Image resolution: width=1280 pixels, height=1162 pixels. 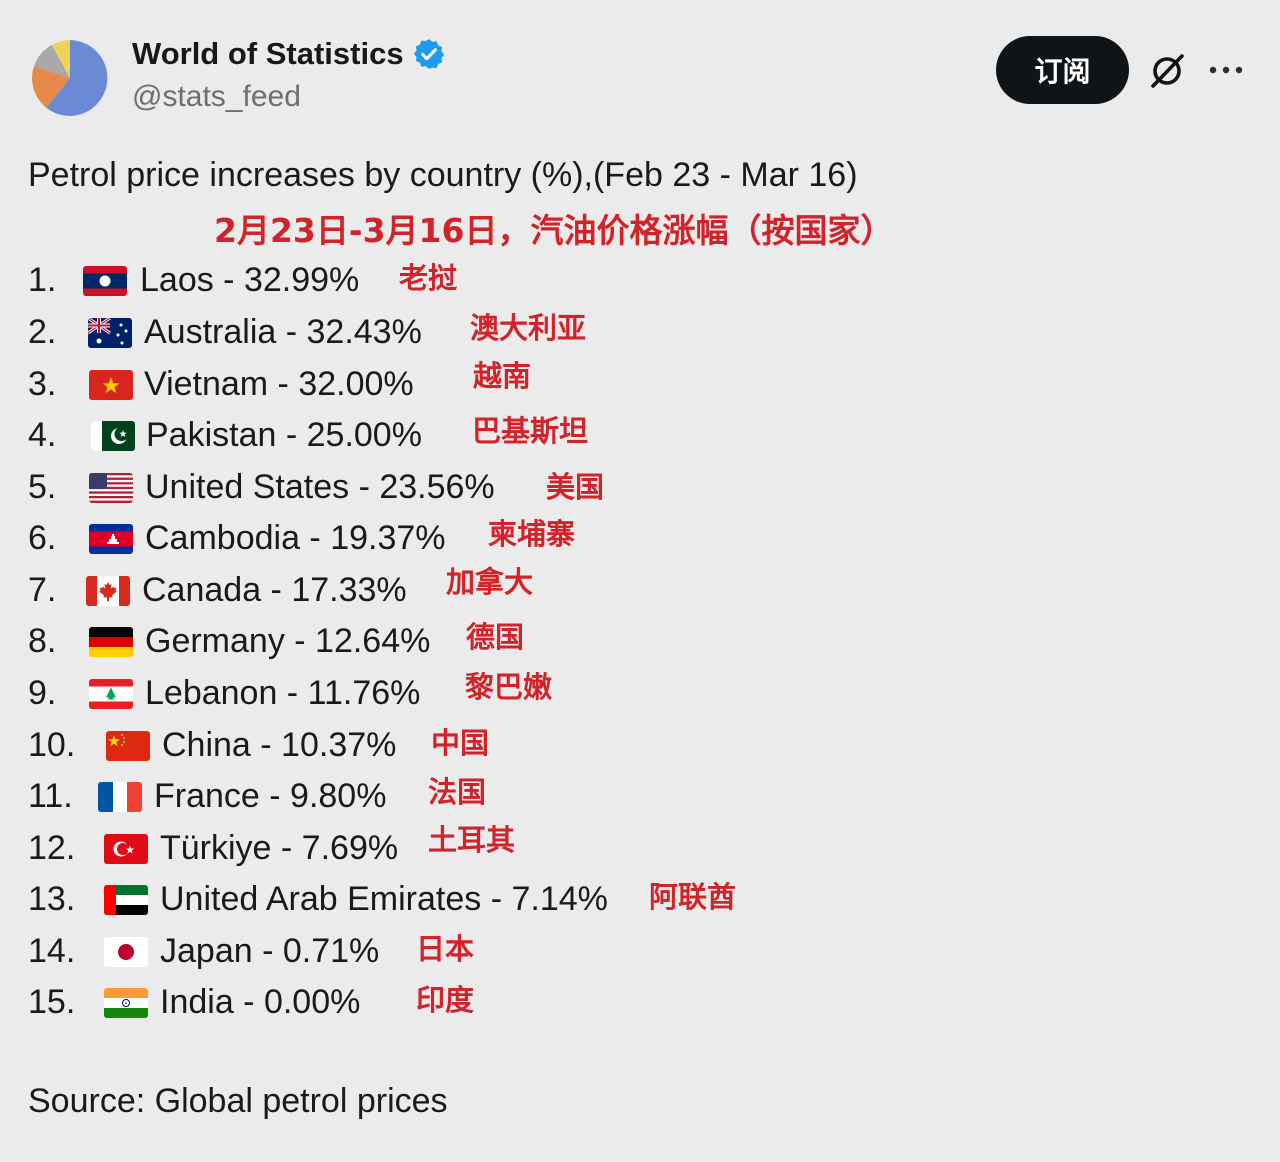 I want to click on country-entry: Canada - 17.33%, so click(x=274, y=590).